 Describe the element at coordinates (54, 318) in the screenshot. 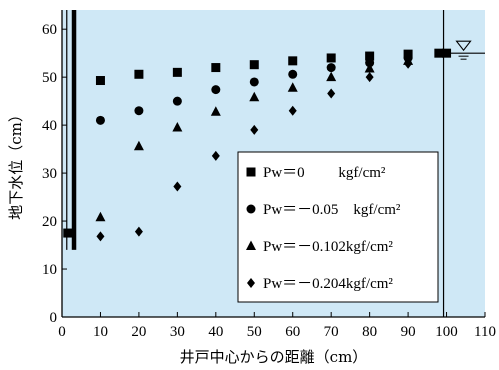

I see `y-tick-label-1: 0` at that location.